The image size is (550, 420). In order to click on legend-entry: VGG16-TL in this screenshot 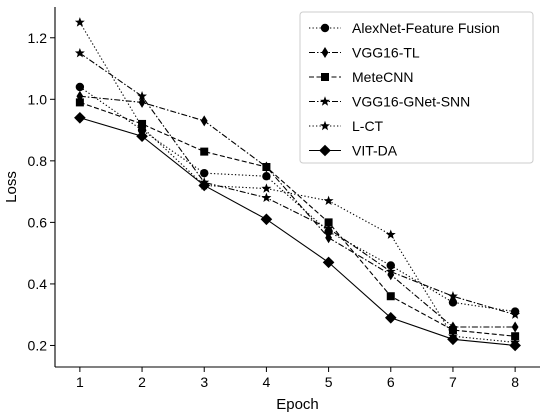, I will do `click(364, 53)`.